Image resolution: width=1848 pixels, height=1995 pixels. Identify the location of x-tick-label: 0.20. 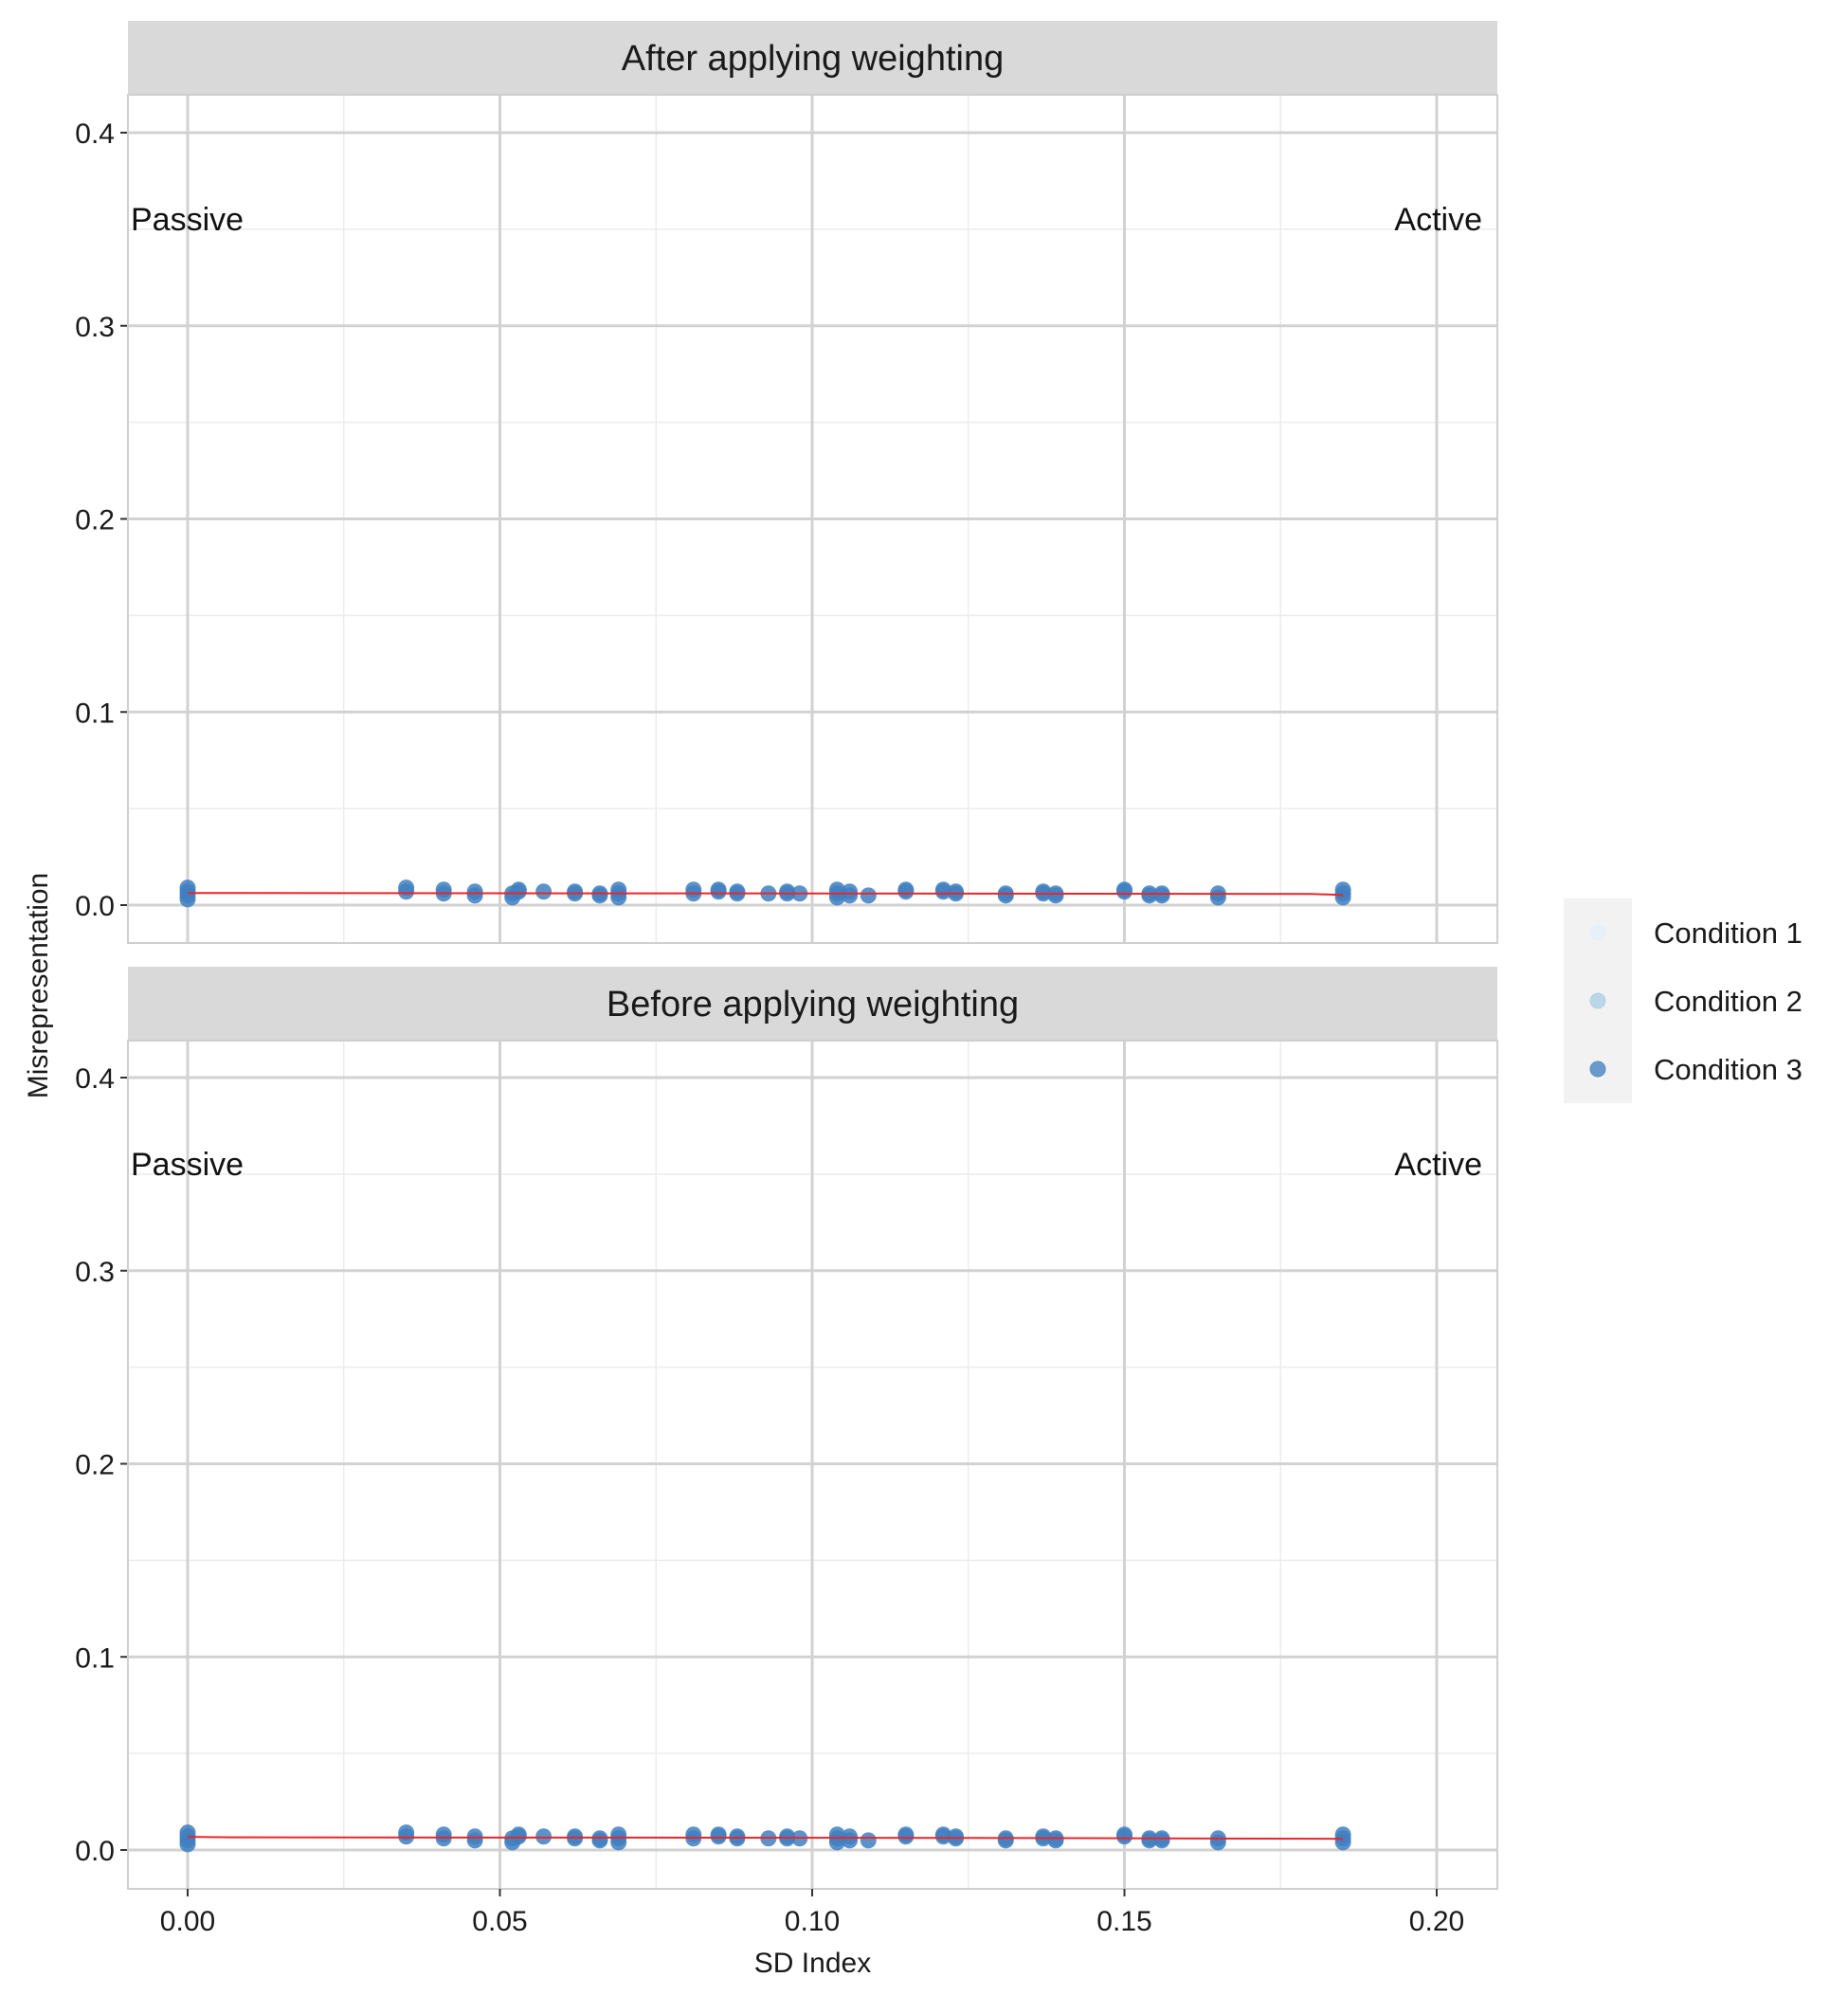
(1436, 1922).